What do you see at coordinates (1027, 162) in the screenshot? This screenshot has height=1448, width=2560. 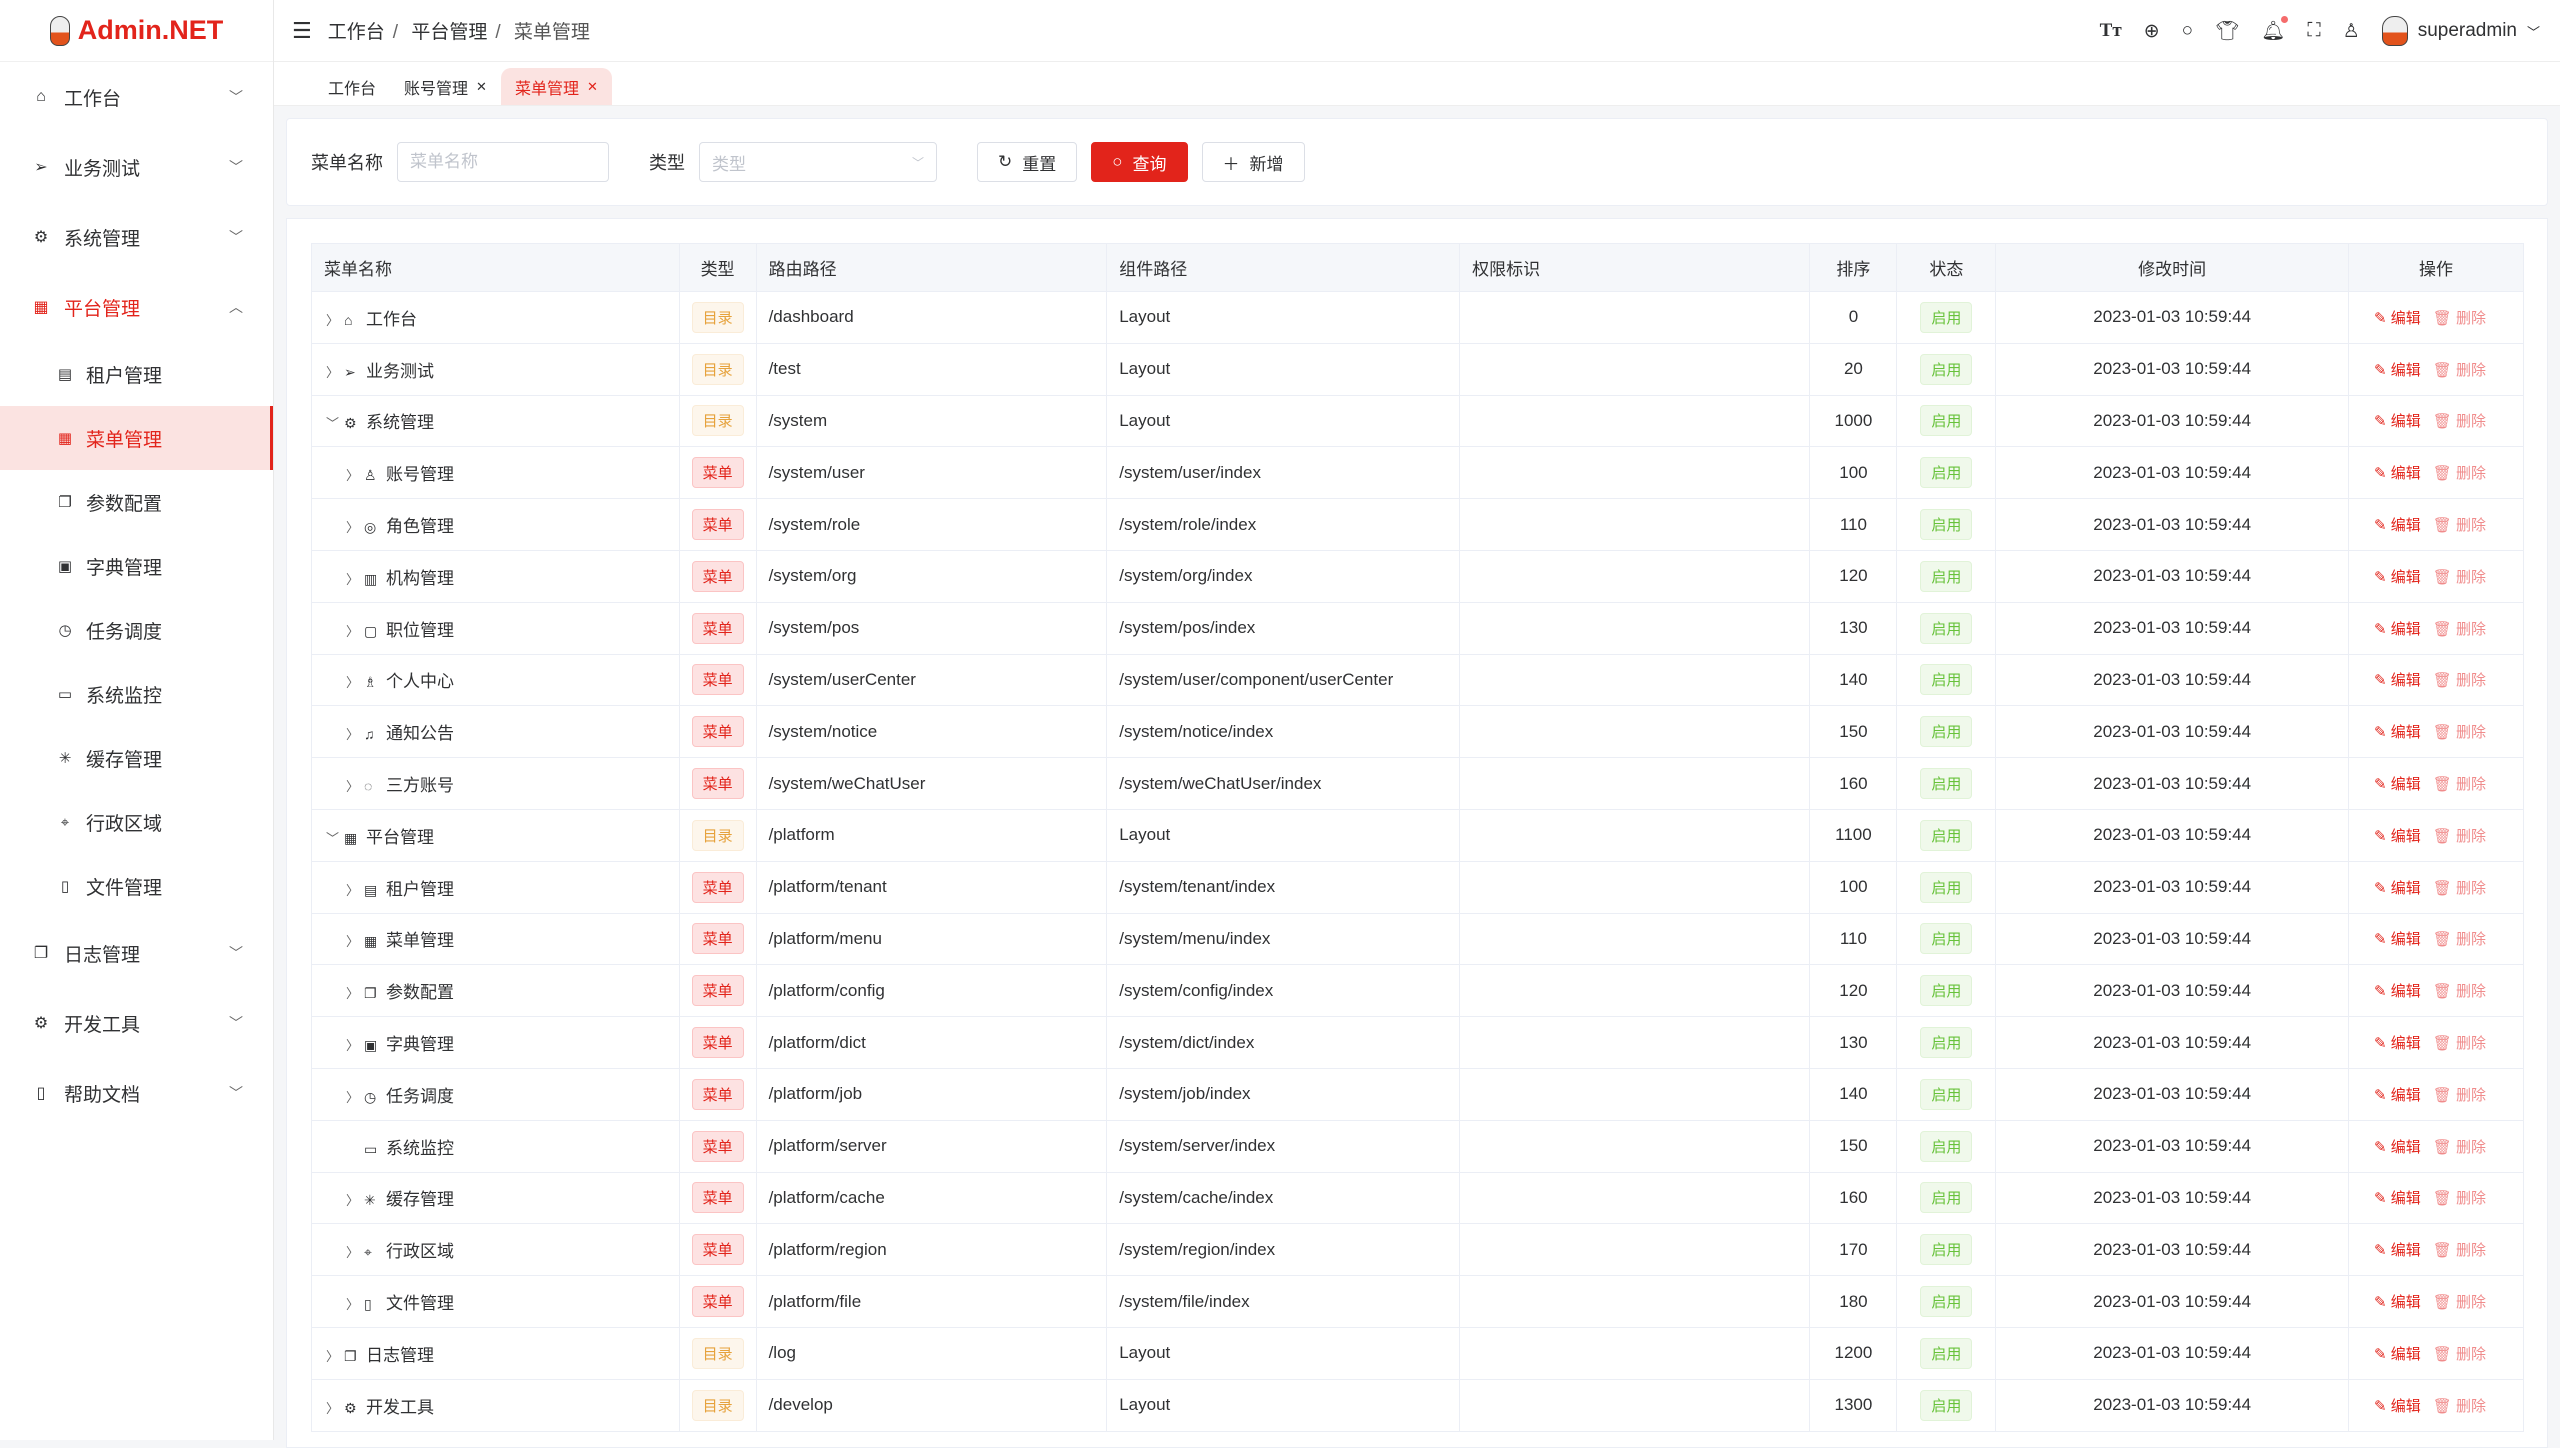 I see `reset-button: ↻ 重置` at bounding box center [1027, 162].